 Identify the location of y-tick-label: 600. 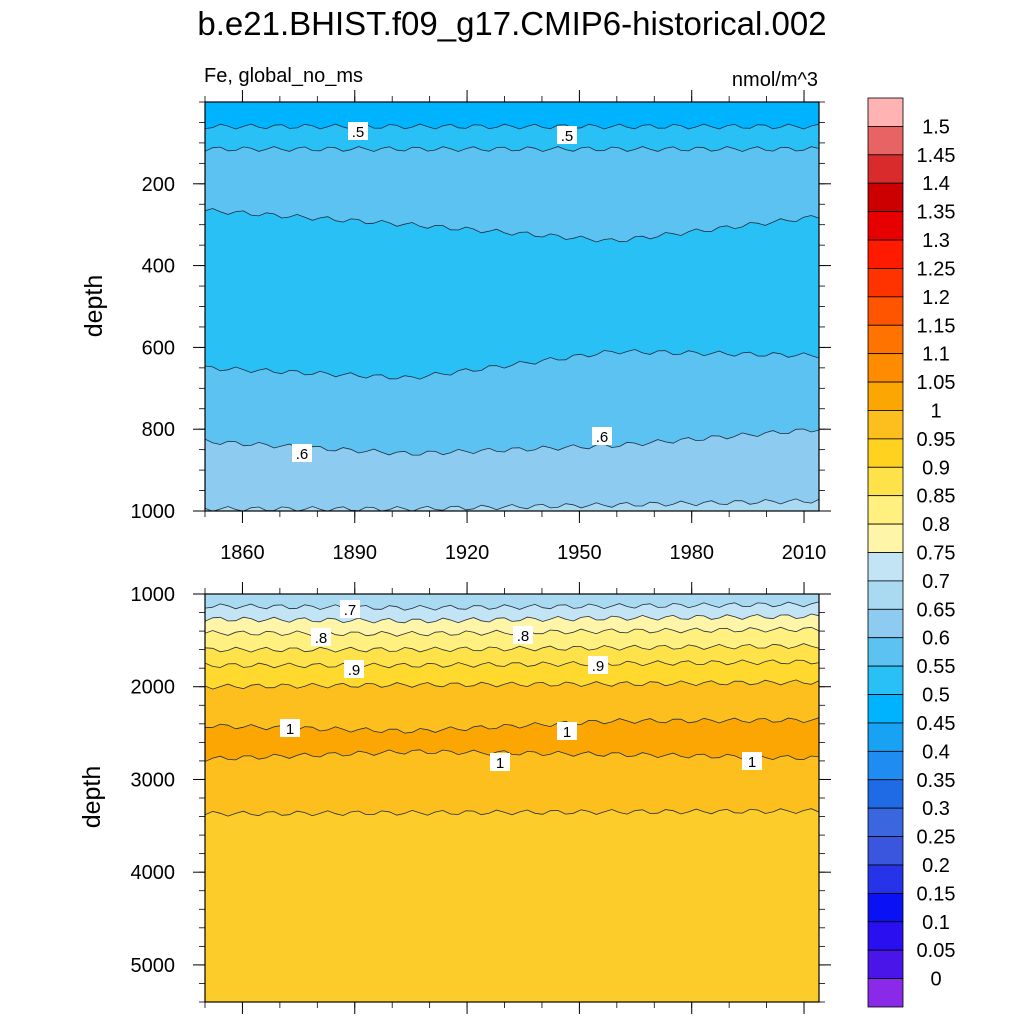
(158, 348).